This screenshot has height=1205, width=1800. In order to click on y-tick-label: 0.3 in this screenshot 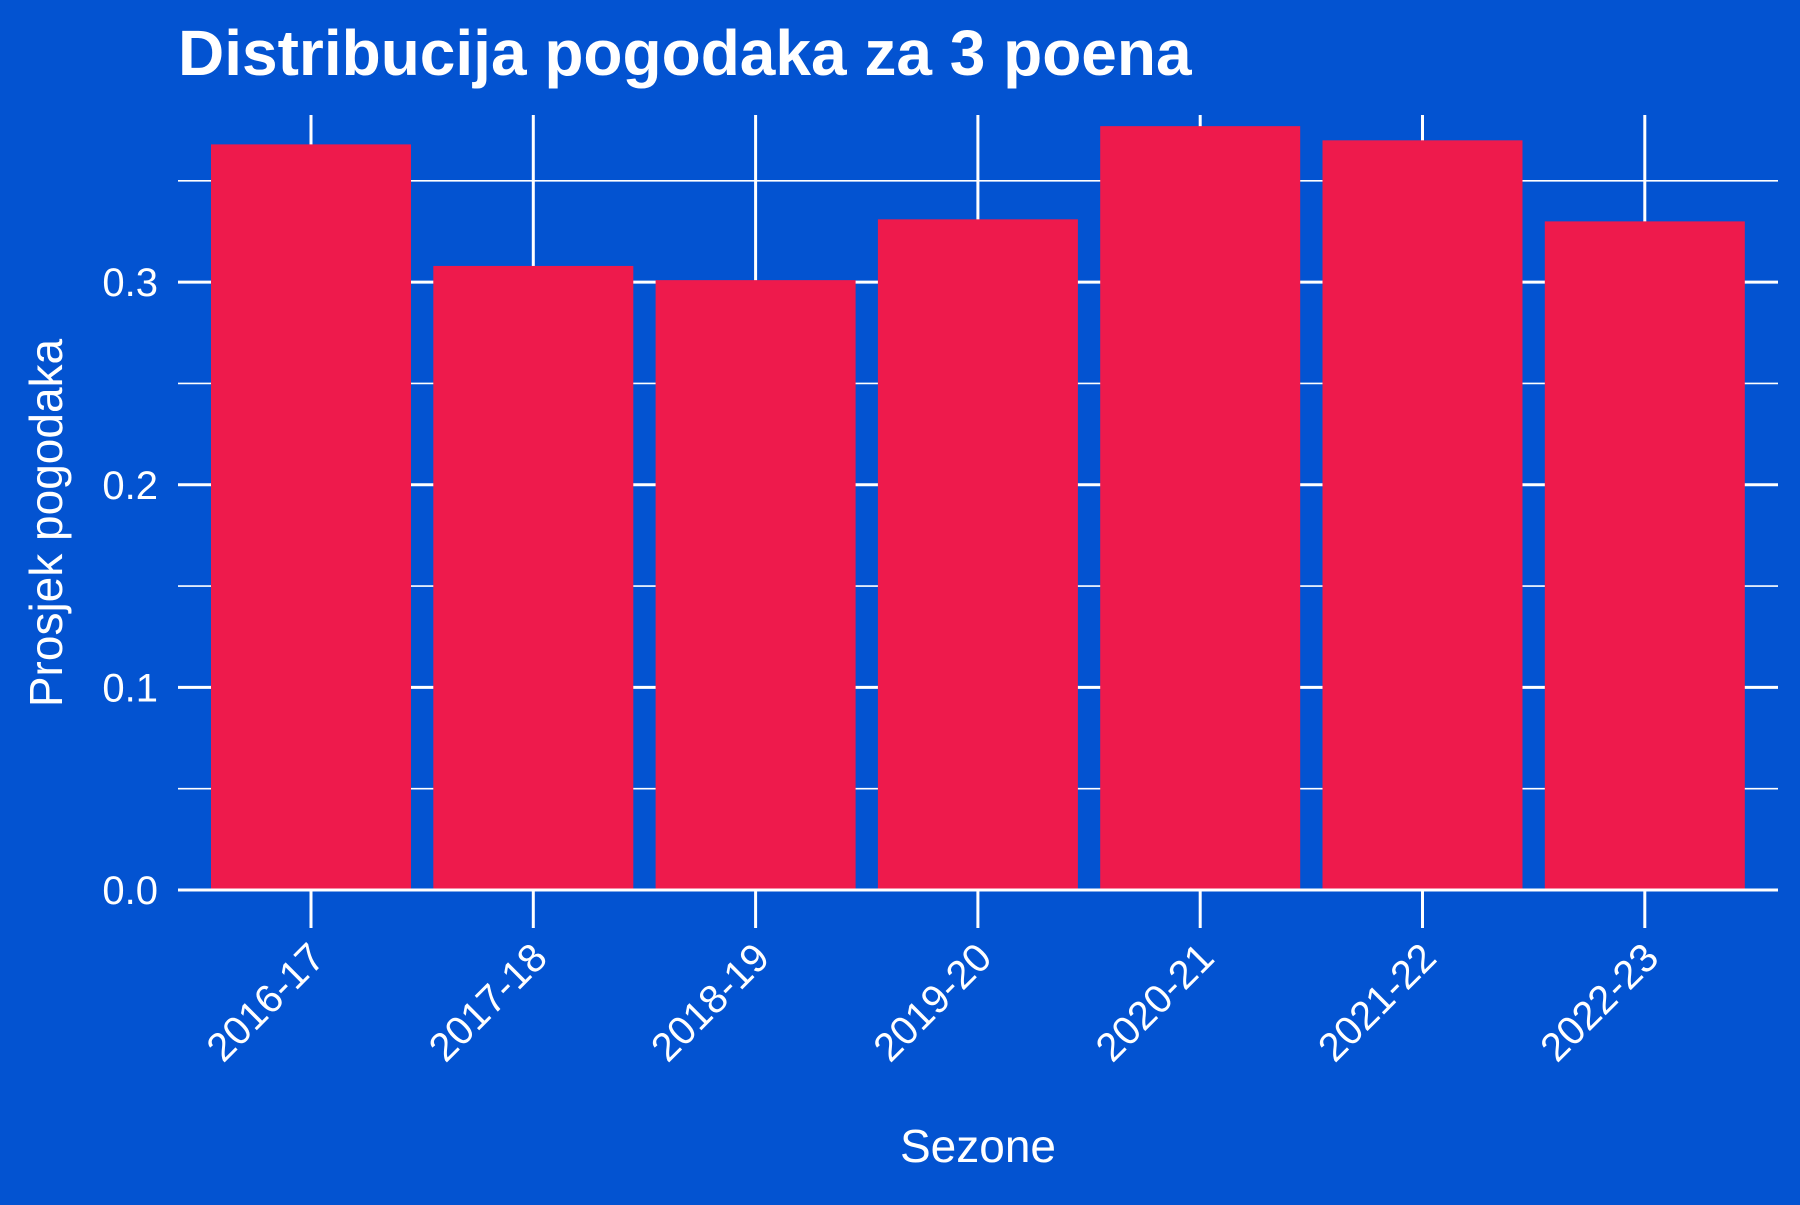, I will do `click(130, 283)`.